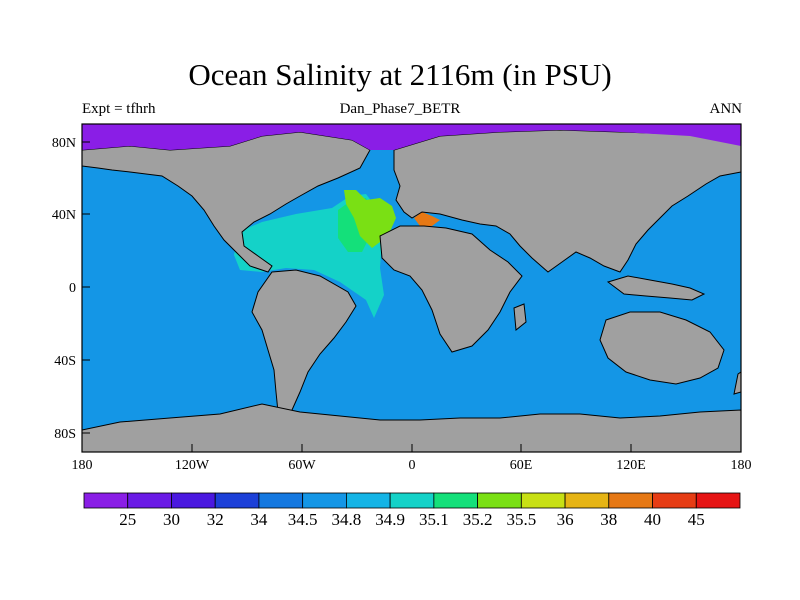  What do you see at coordinates (119, 109) in the screenshot?
I see `experiment-label: Expt = tfhrh` at bounding box center [119, 109].